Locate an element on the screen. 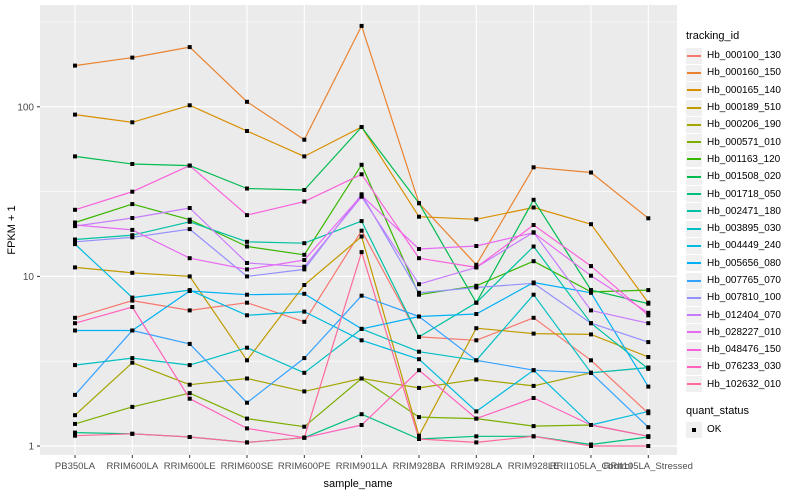  legend-title: tracking_id is located at coordinates (713, 36).